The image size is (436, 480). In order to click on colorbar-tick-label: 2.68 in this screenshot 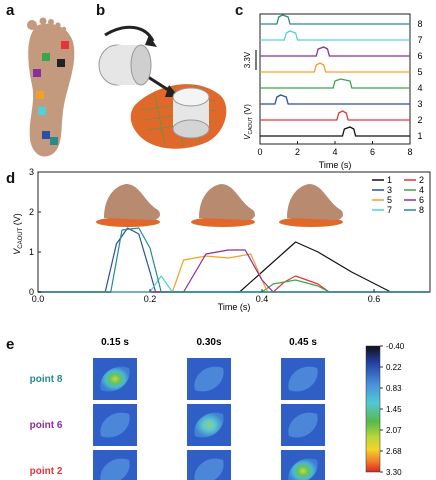, I will do `click(394, 451)`.